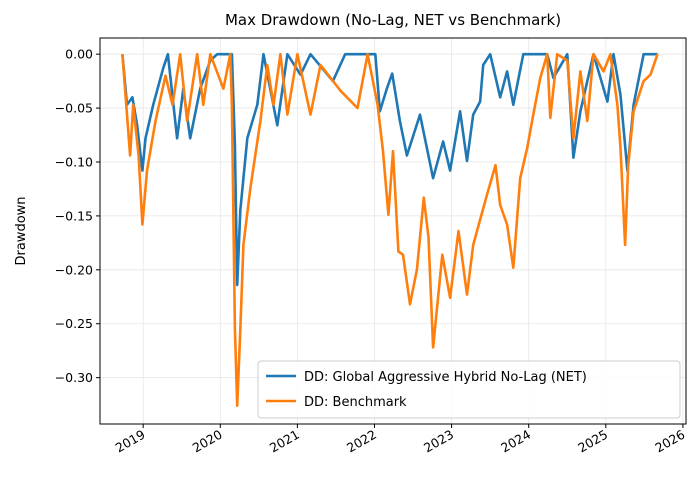  What do you see at coordinates (393, 20) in the screenshot?
I see `chart-title: Max Drawdown (No-Lag, NET vs Benchmark)` at bounding box center [393, 20].